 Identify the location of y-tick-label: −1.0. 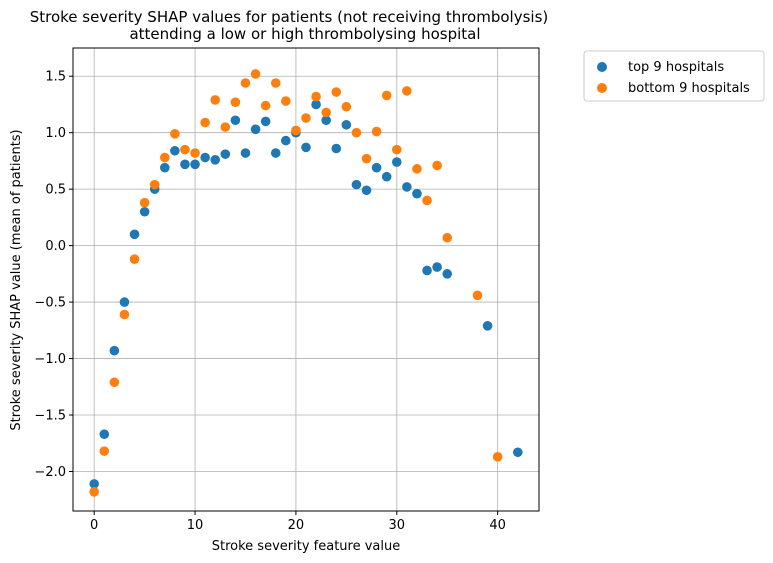
(50, 359).